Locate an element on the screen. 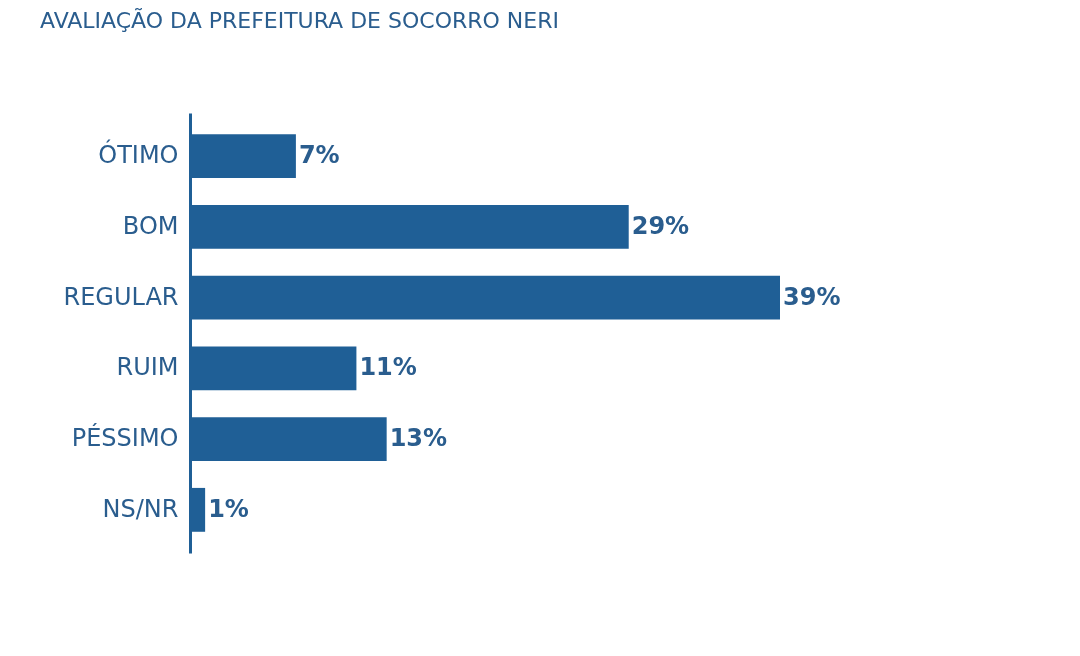 Image resolution: width=1080 pixels, height=656 pixels. data-label: 11% is located at coordinates (388, 367).